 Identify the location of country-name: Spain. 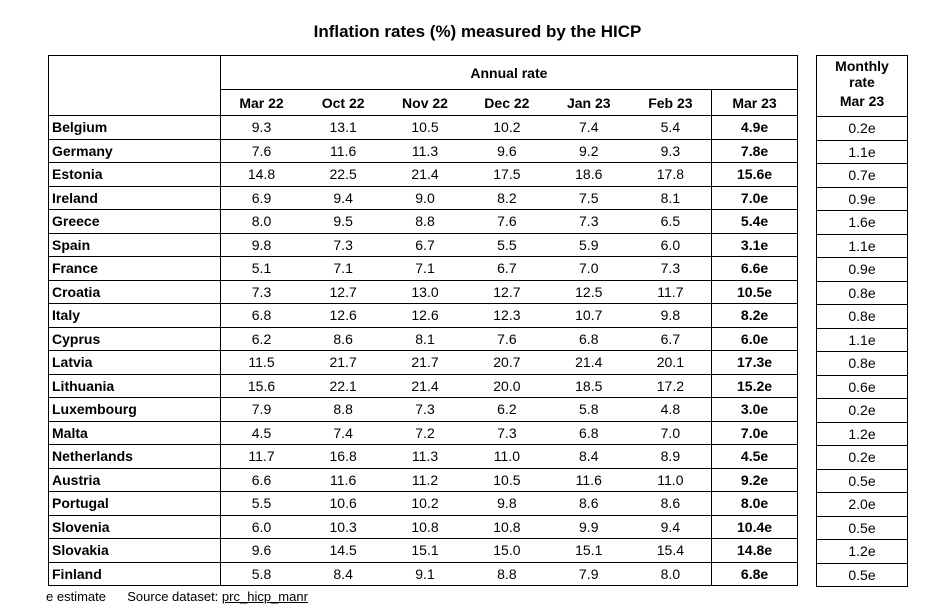
(134, 244).